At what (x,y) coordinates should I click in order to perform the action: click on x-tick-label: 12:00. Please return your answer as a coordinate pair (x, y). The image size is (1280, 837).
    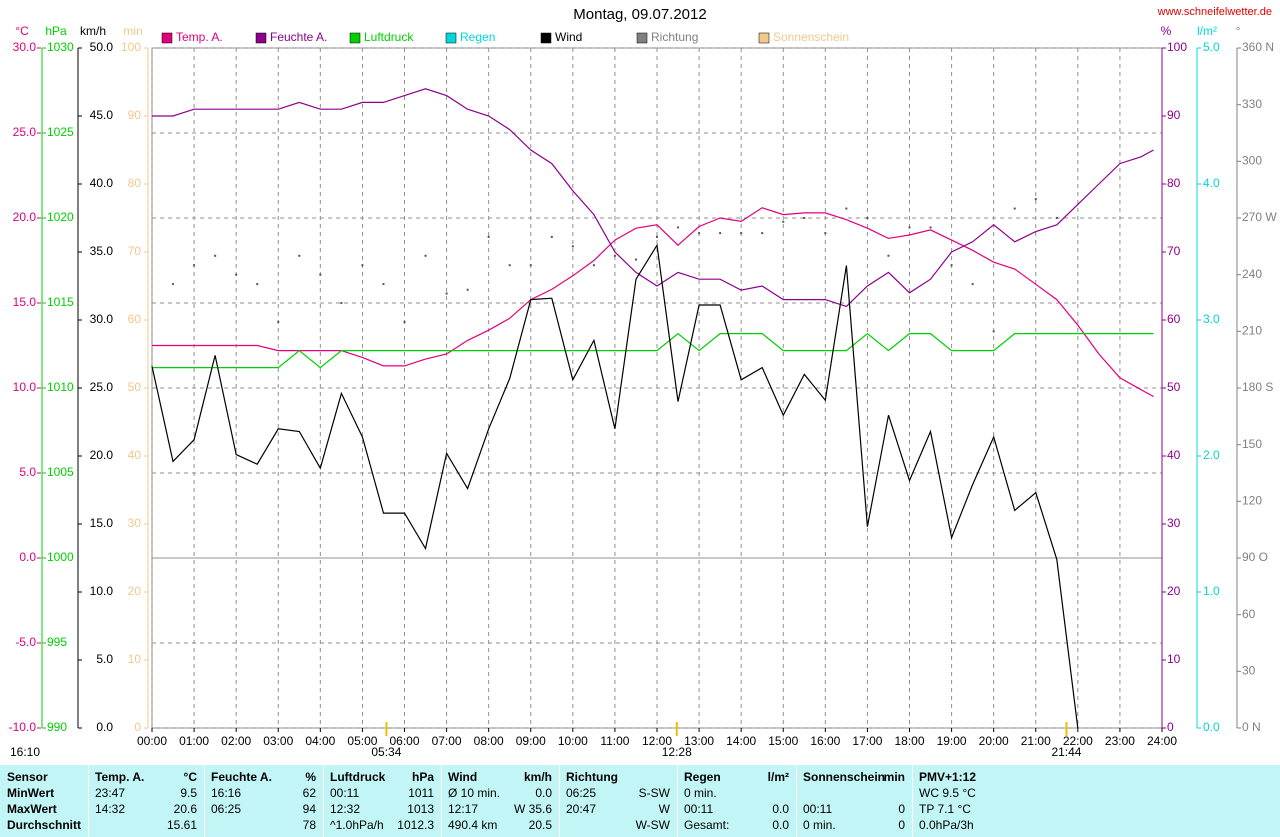
    Looking at the image, I should click on (657, 741).